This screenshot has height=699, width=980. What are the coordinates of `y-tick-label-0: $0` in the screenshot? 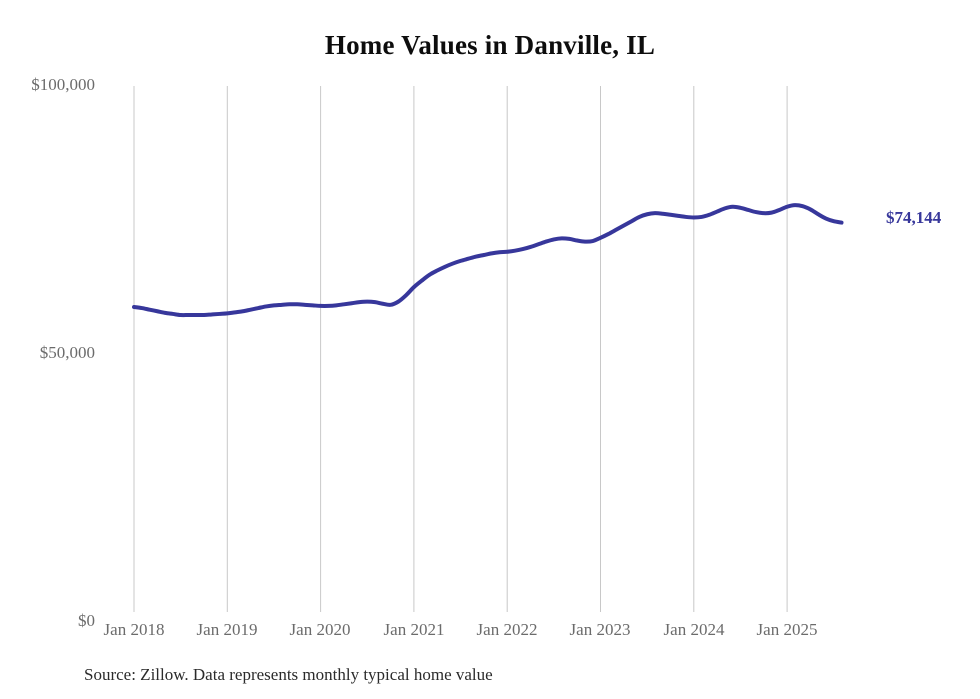 It's located at (86, 620).